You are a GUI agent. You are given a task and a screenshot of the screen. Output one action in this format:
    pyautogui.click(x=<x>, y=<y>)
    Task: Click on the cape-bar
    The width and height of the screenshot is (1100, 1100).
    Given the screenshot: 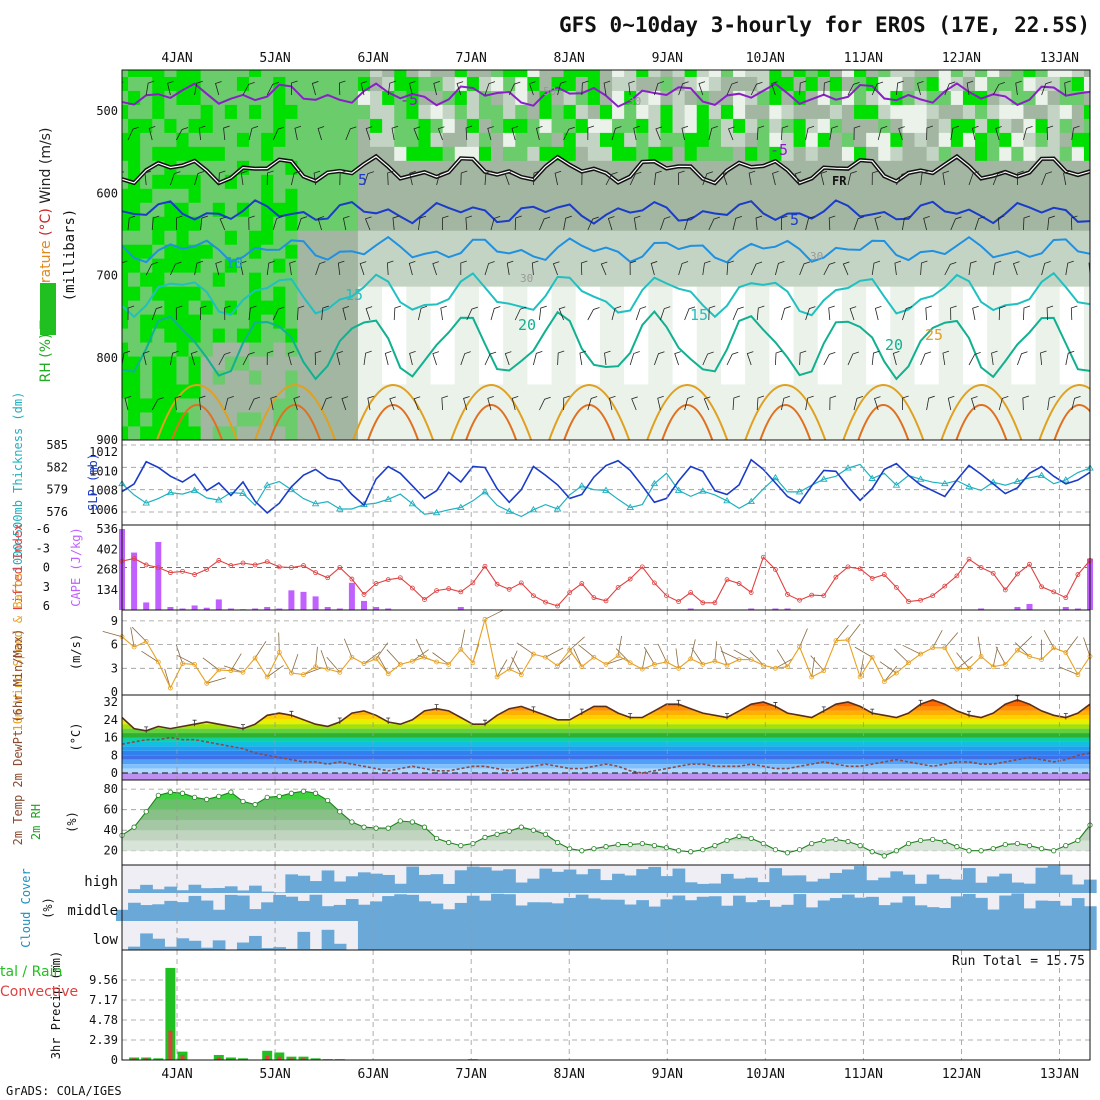 What is the action you would take?
    pyautogui.click(x=134, y=581)
    